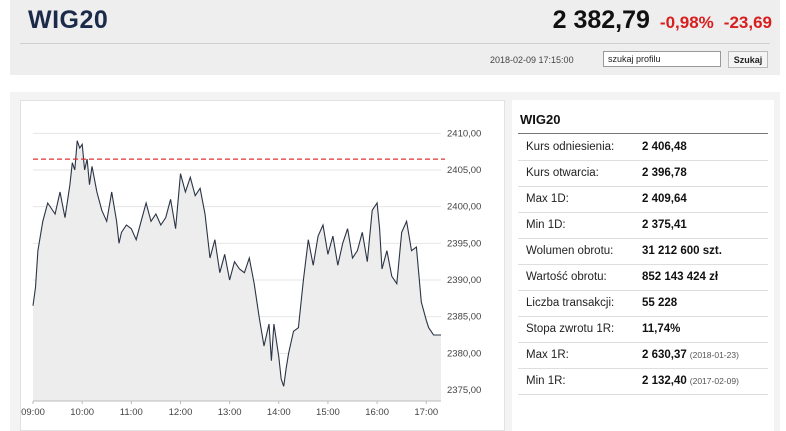  Describe the element at coordinates (377, 412) in the screenshot. I see `x-tick-label: 16:00` at that location.